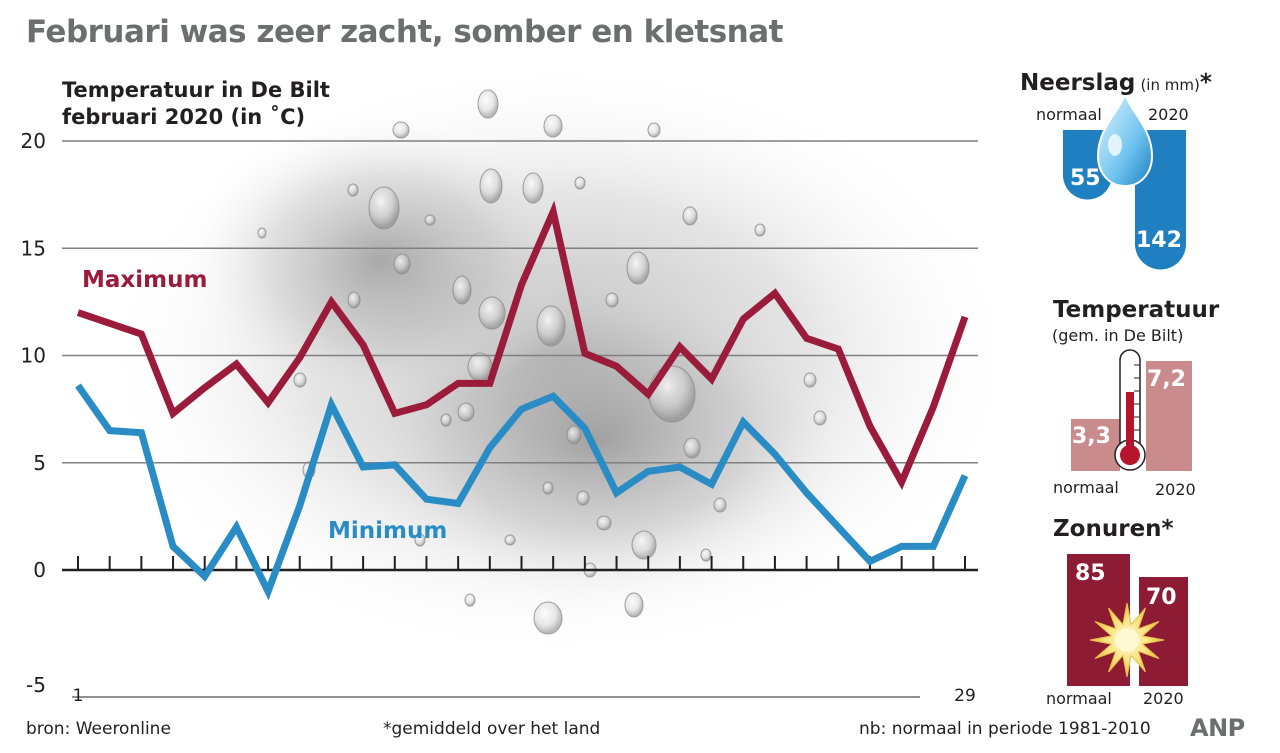 The height and width of the screenshot is (753, 1280). What do you see at coordinates (1169, 416) in the screenshot?
I see `temperatuur-bar-2020` at bounding box center [1169, 416].